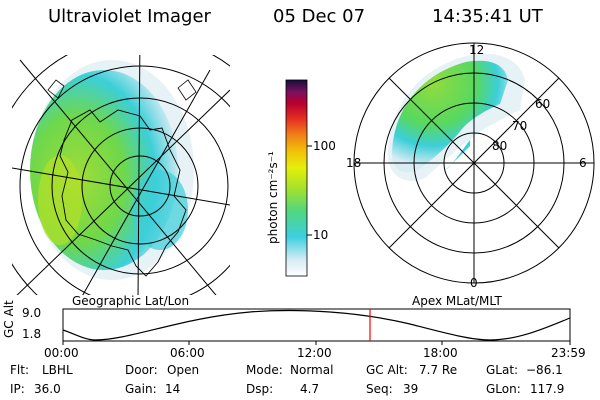 The height and width of the screenshot is (400, 600). What do you see at coordinates (32, 313) in the screenshot?
I see `altitude-ytick-9: 9.0` at bounding box center [32, 313].